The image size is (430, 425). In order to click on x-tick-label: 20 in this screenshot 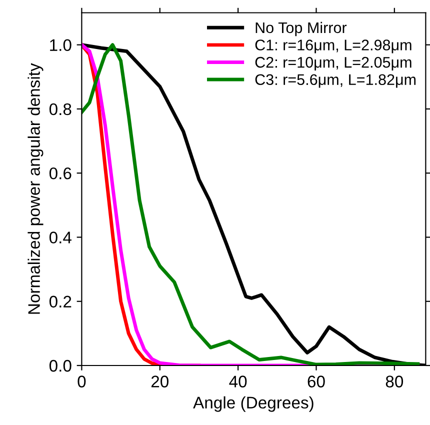, I will do `click(159, 382)`.